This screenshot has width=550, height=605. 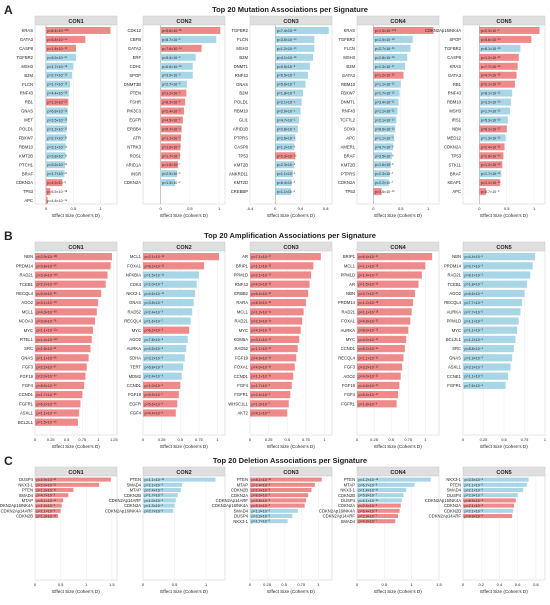 What do you see at coordinates (346, 505) in the screenshot?
I see `gene-label: CDKN2A` at bounding box center [346, 505].